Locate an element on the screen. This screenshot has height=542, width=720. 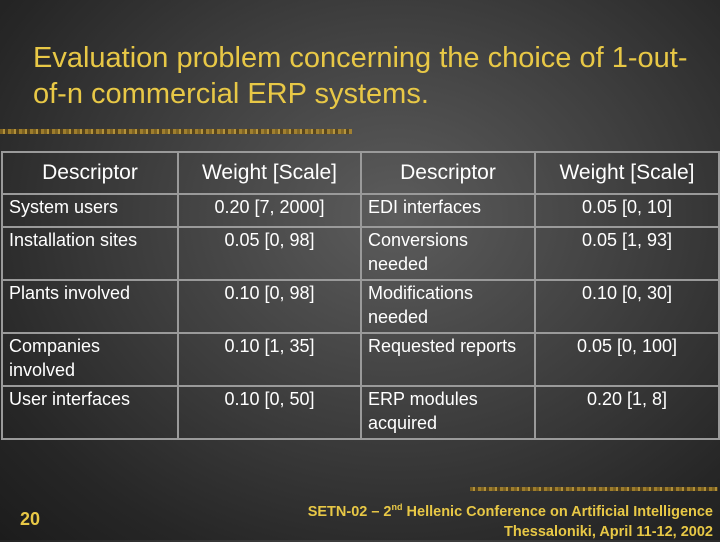
weight-cell: 0.05 [0, 100] is located at coordinates (627, 359).